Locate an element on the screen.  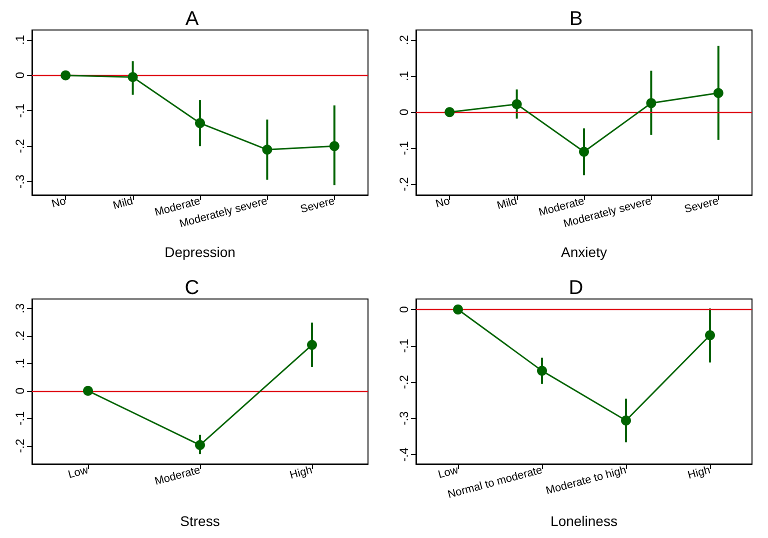
chart-title: A is located at coordinates (192, 19).